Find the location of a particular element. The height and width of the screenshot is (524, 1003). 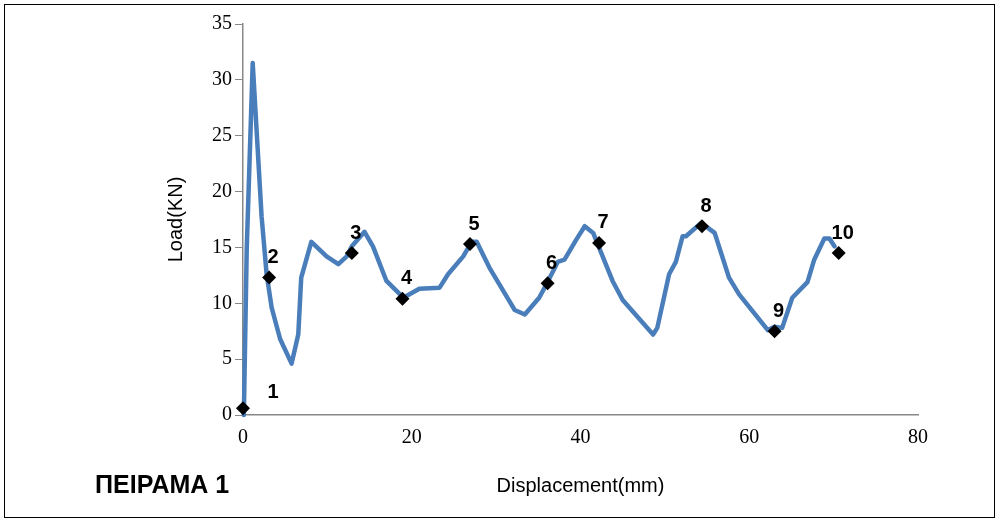

annotation: 5 is located at coordinates (474, 222).